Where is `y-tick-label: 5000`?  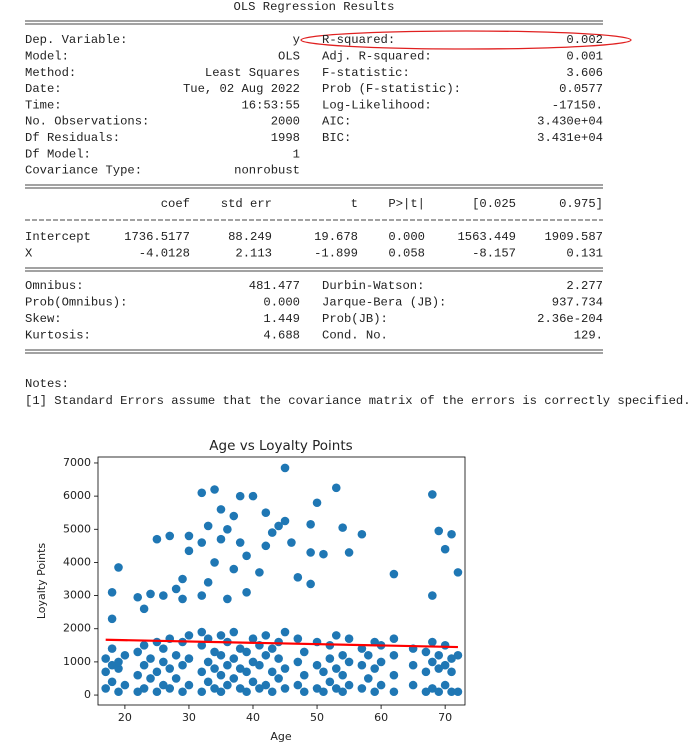
y-tick-label: 5000 is located at coordinates (77, 528).